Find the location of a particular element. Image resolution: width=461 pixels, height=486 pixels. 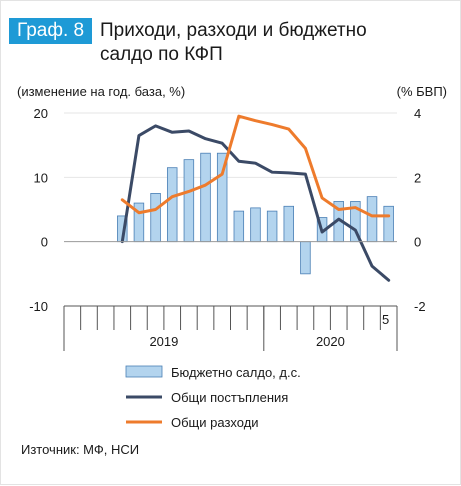

figure-number-badge: Граф. 8 is located at coordinates (51, 31).